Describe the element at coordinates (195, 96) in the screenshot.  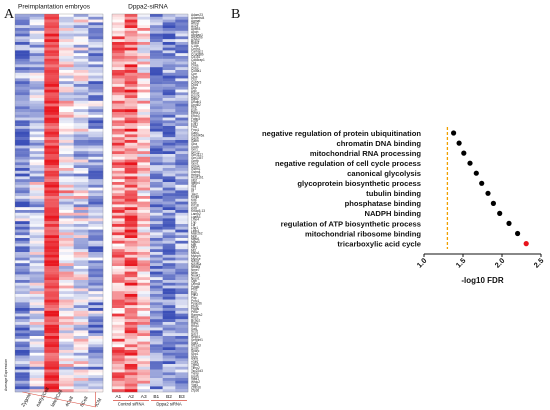
I see `gene-label: Dgcr6` at that location.